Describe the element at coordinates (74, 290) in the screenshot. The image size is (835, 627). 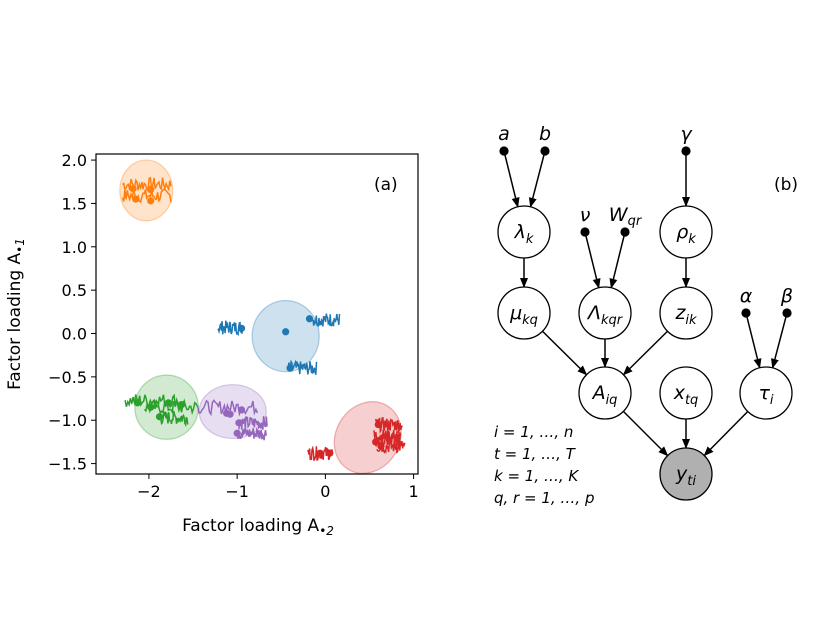
I see `y-tick-label: 0.5` at that location.